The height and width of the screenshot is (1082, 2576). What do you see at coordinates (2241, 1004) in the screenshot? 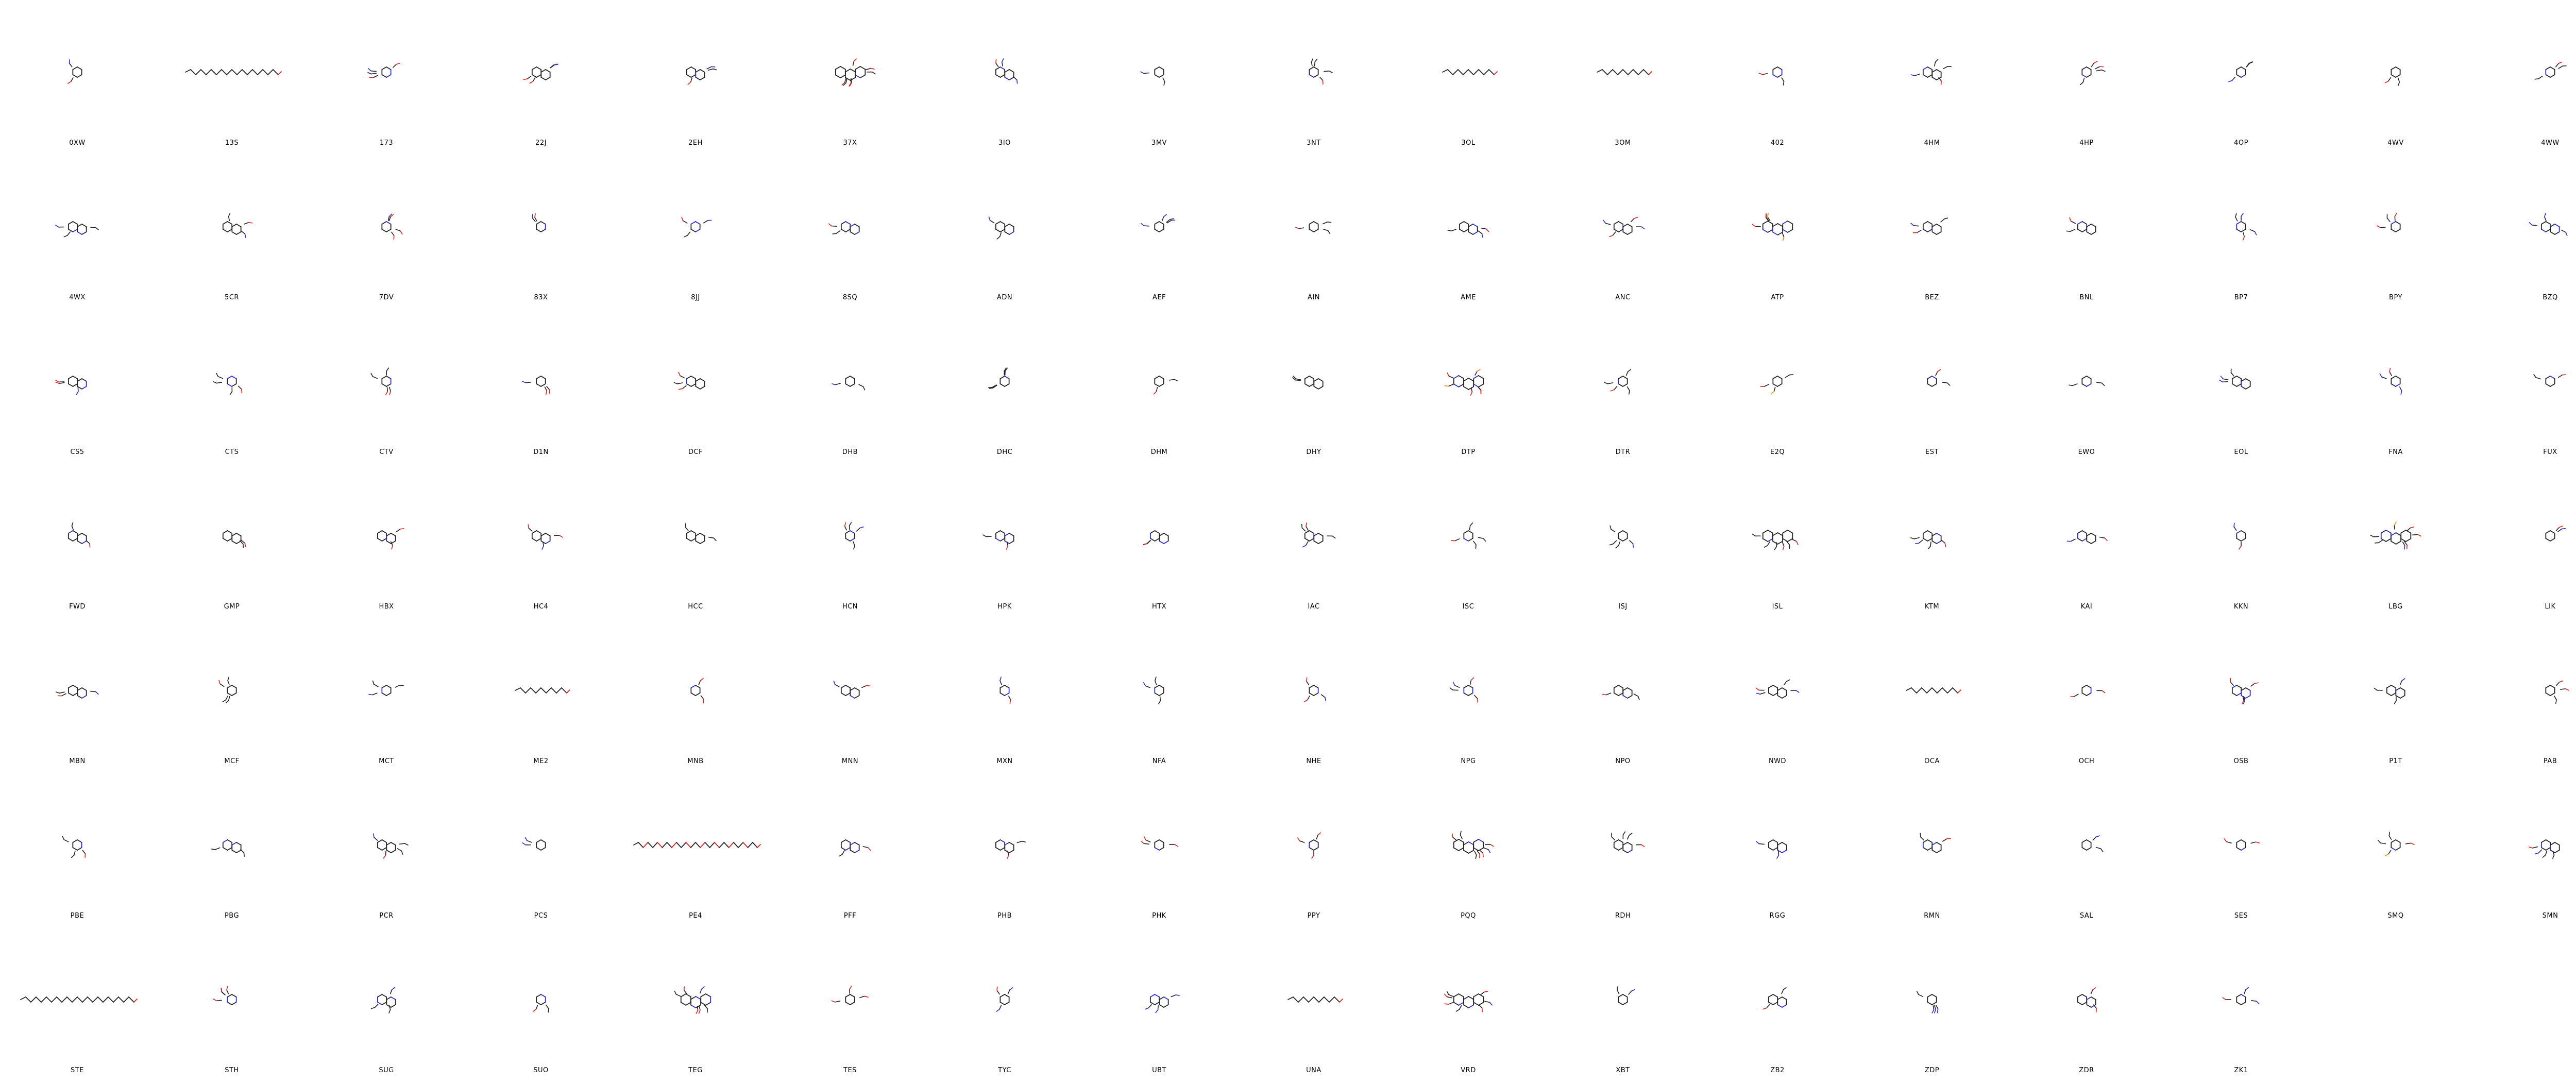
I see `molecule-cell: ZK1` at bounding box center [2241, 1004].